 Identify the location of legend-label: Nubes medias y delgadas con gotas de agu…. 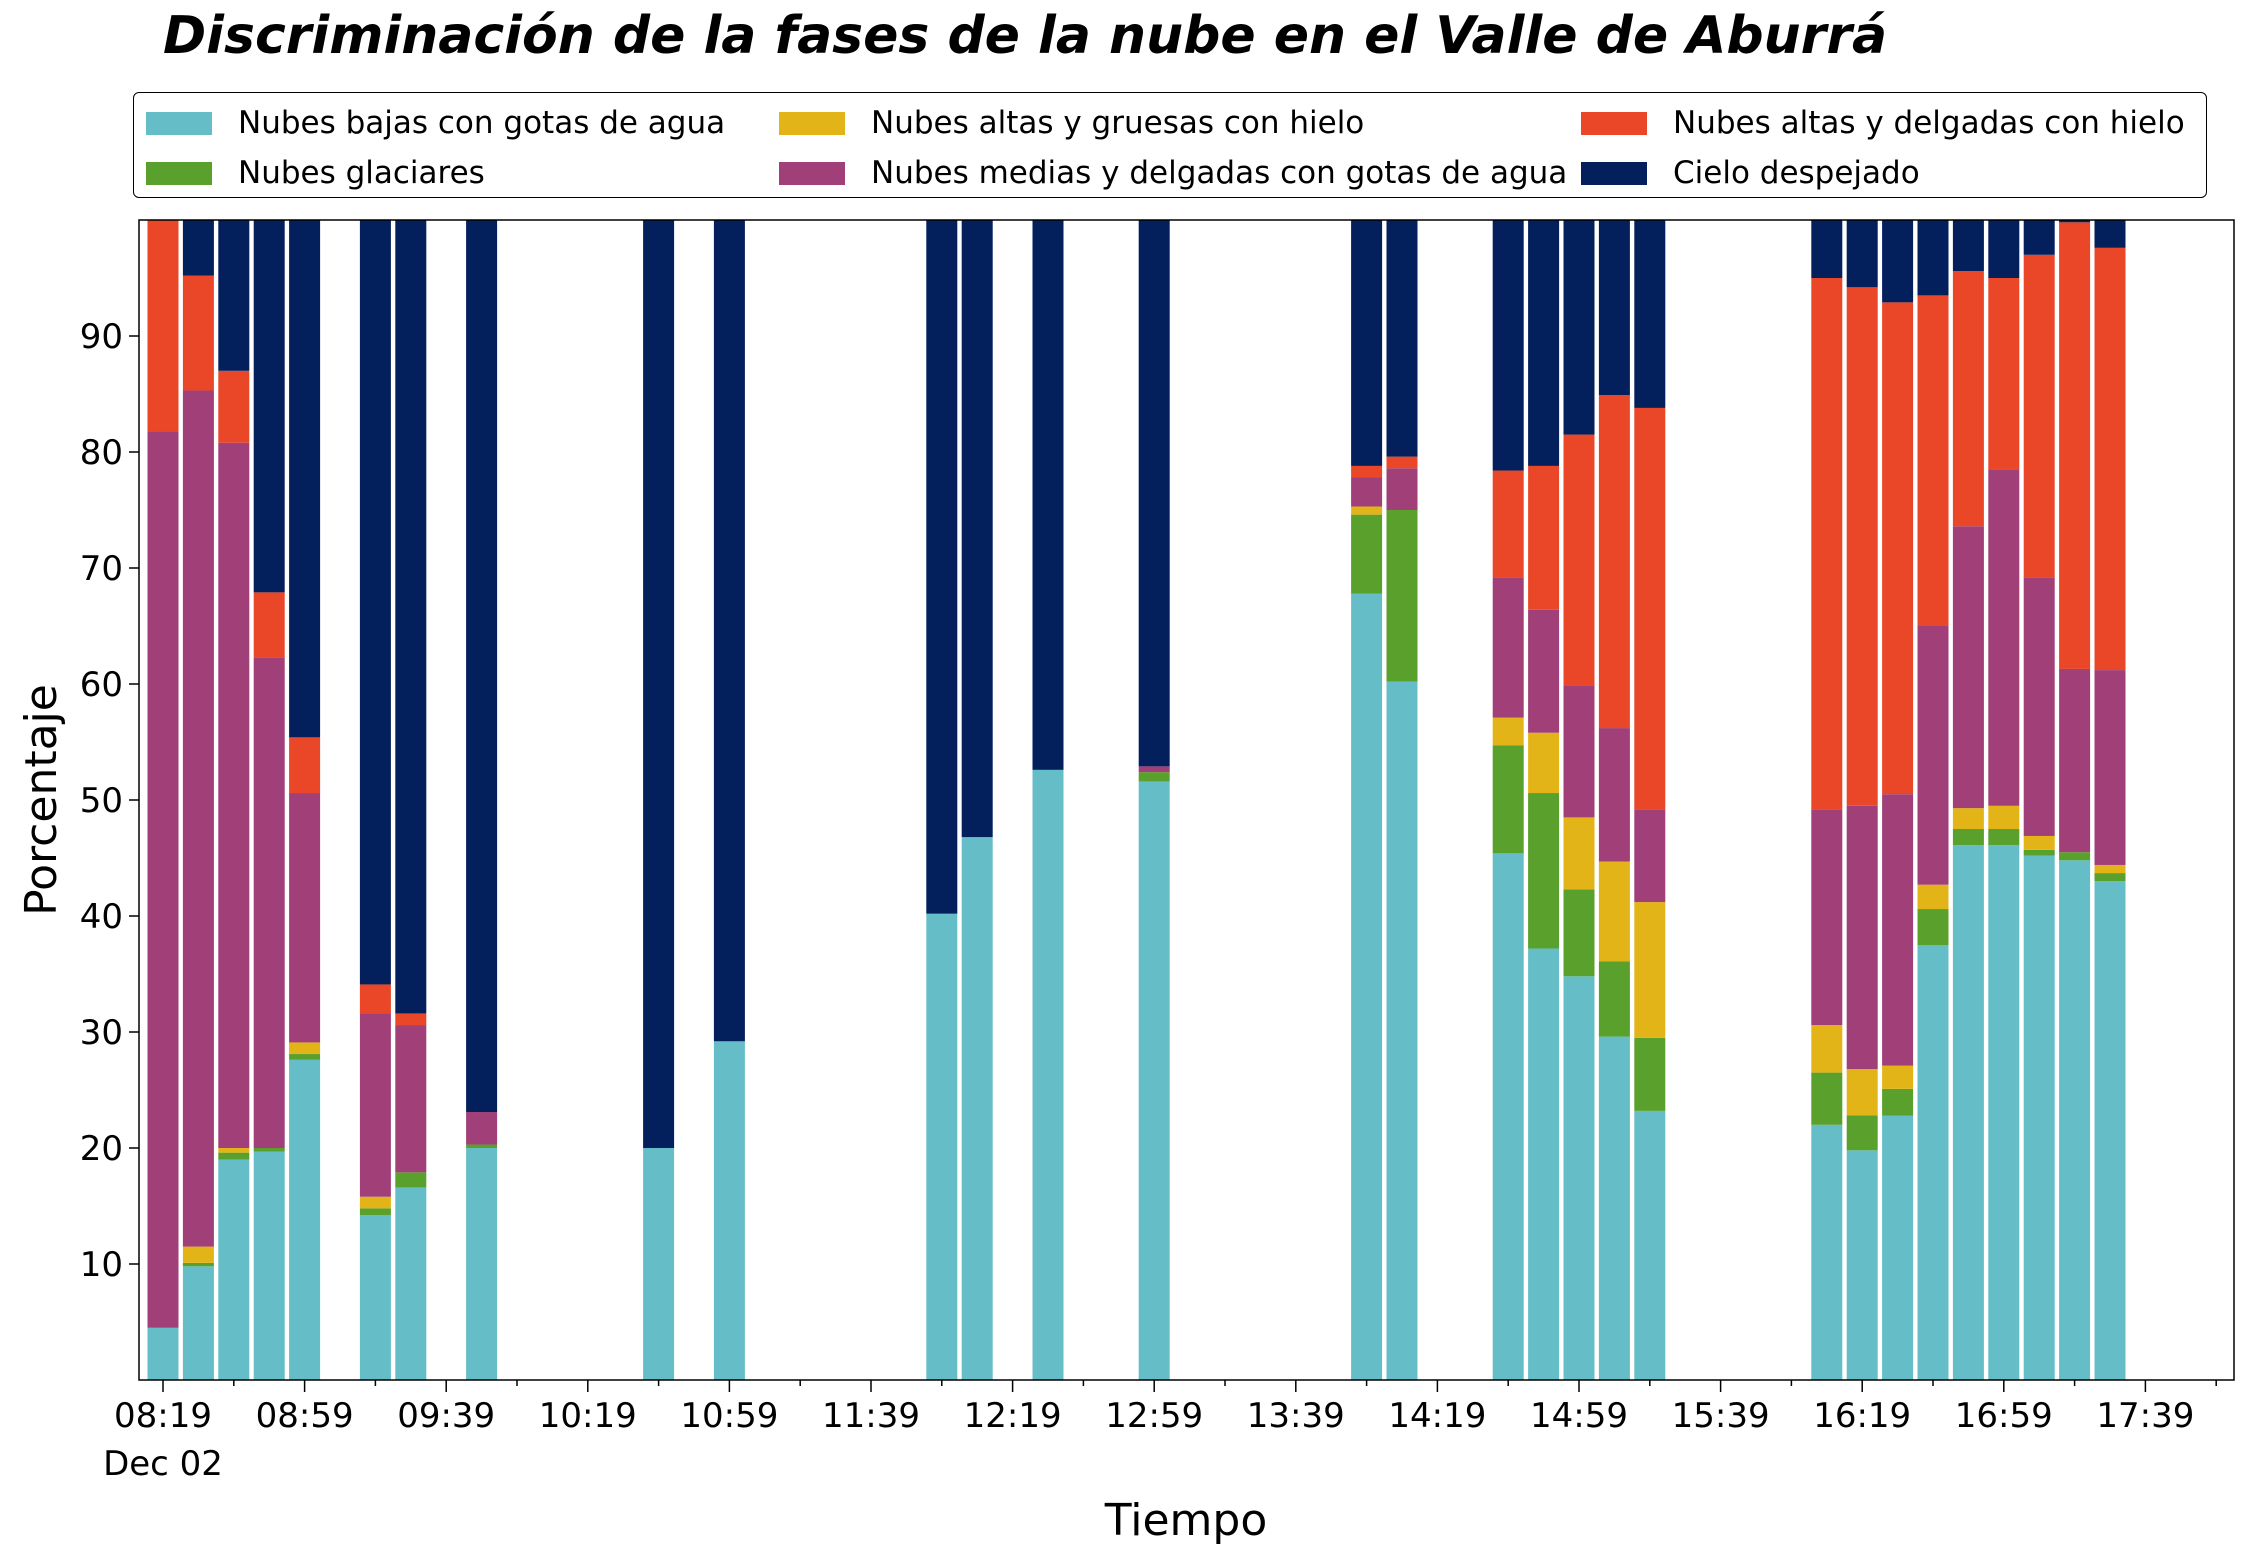
(1219, 173).